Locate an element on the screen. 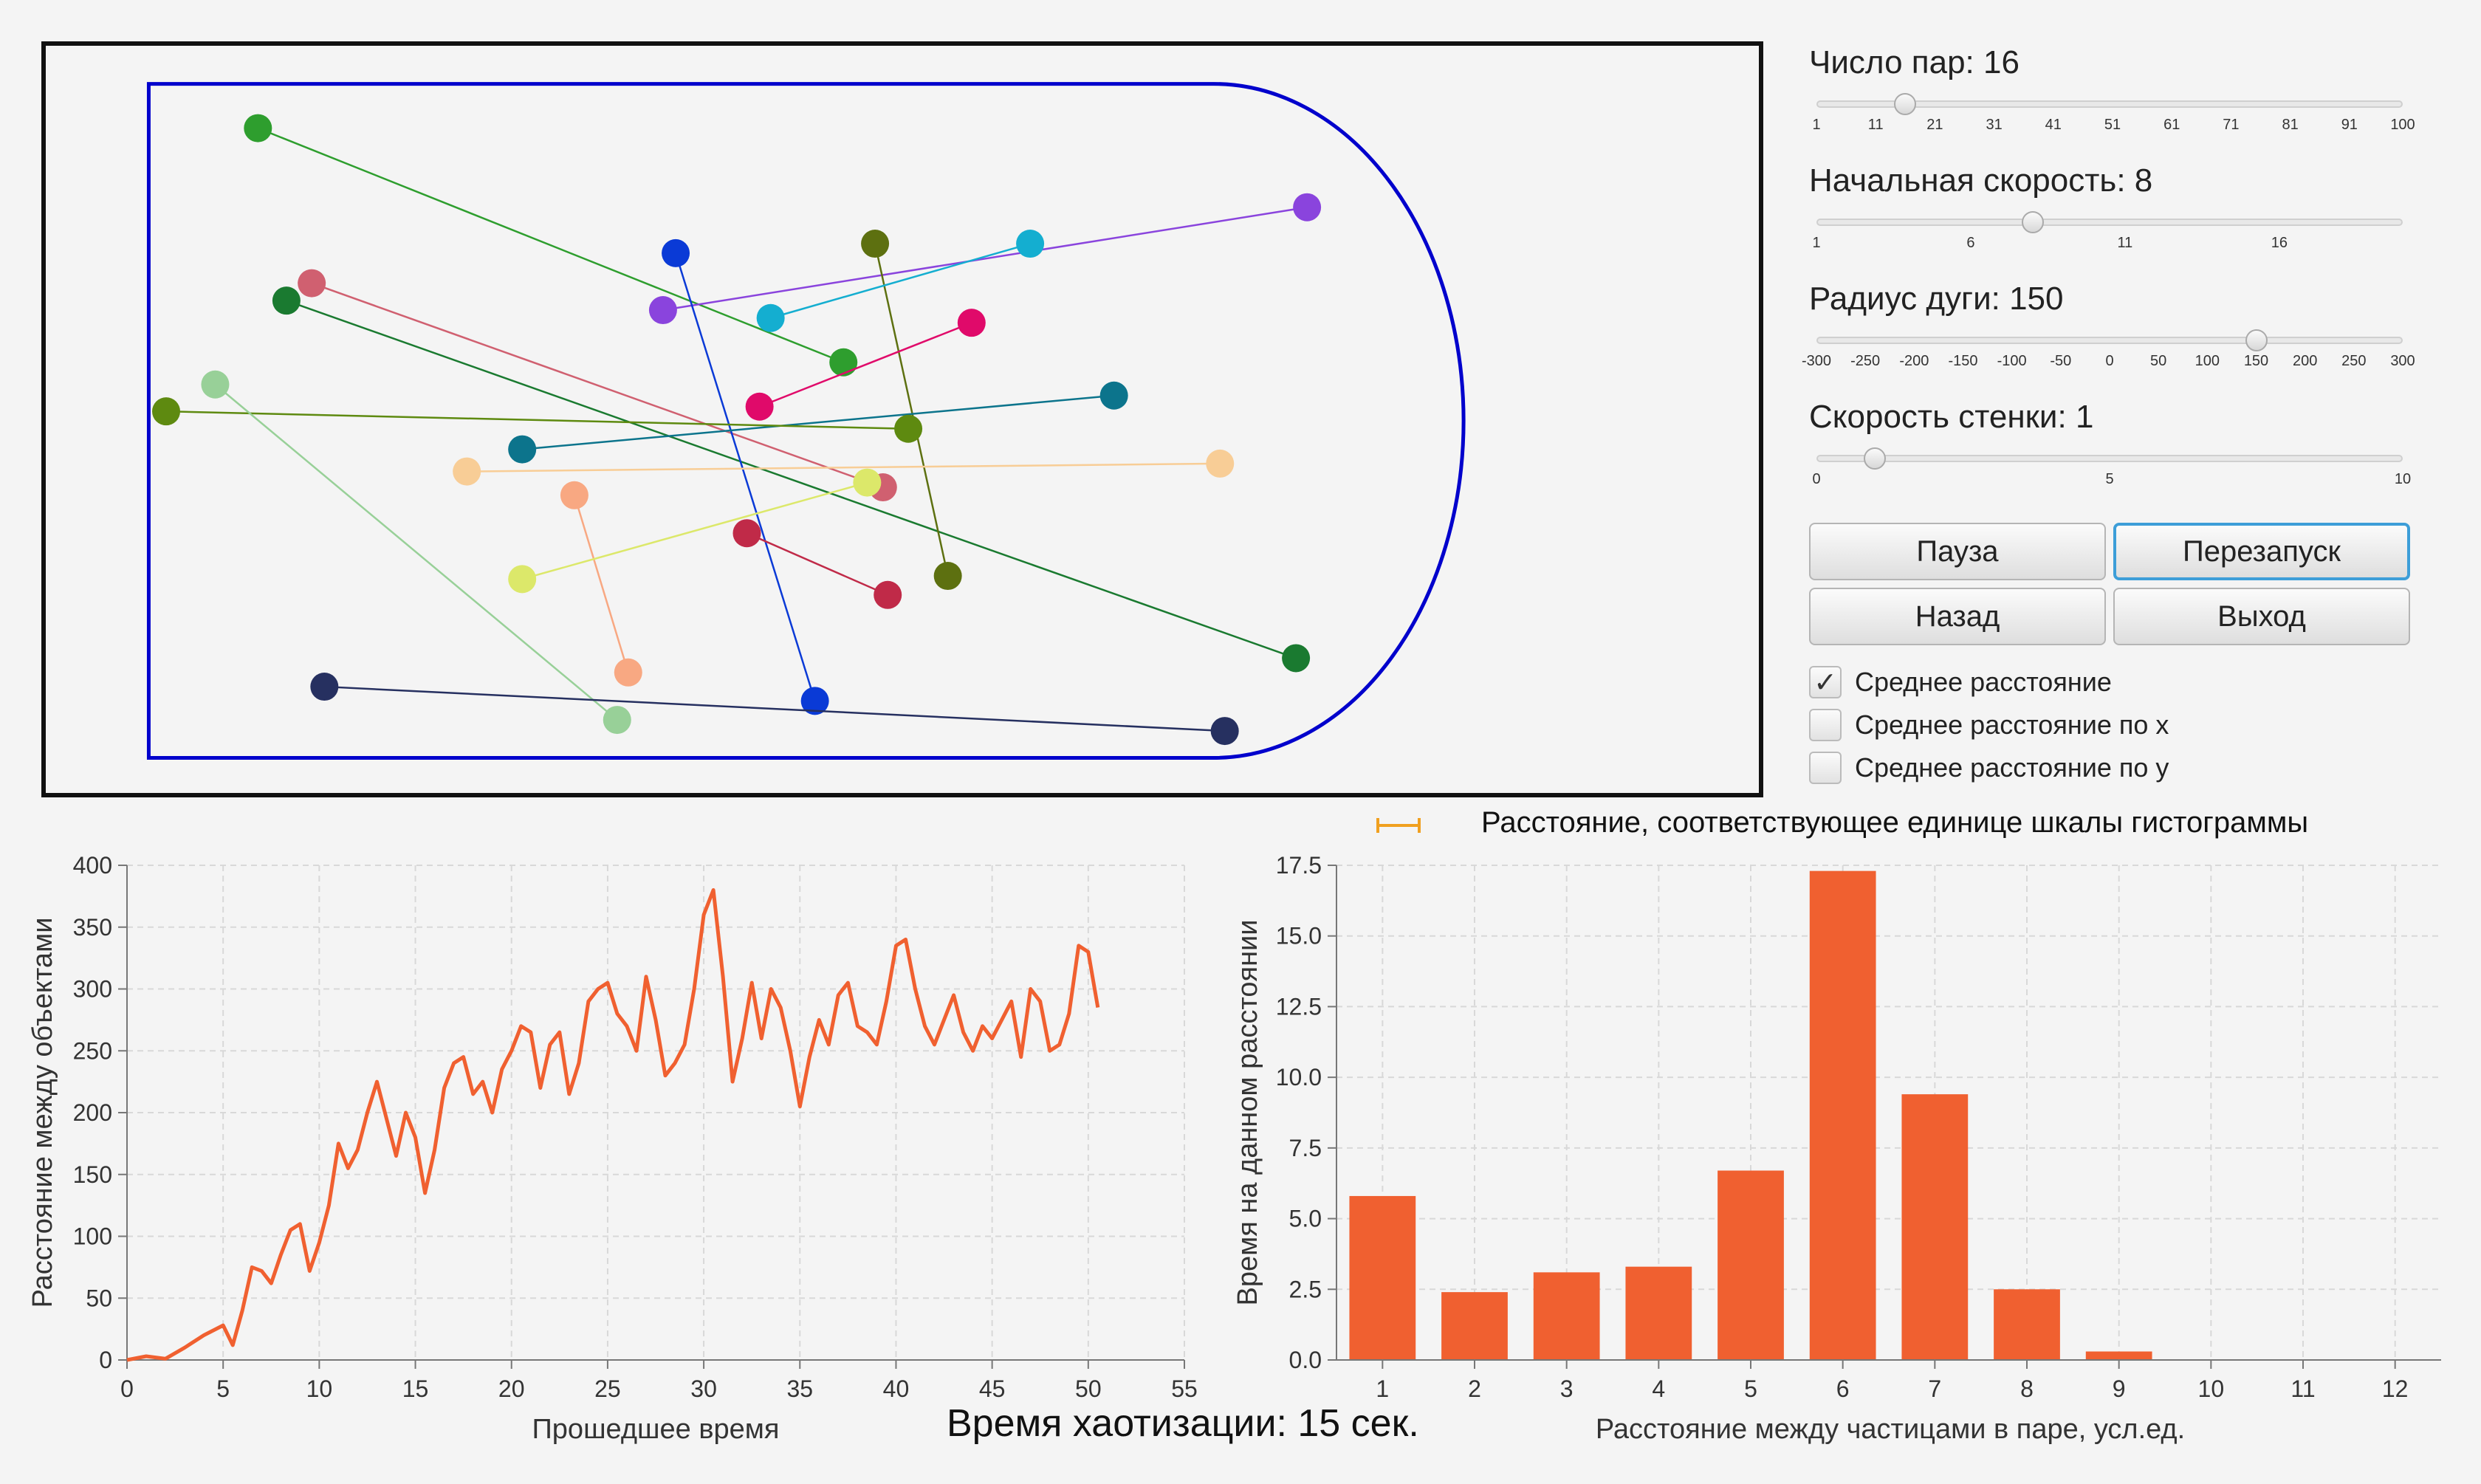 The image size is (2481, 1484). speed-slider-thumb is located at coordinates (2032, 222).